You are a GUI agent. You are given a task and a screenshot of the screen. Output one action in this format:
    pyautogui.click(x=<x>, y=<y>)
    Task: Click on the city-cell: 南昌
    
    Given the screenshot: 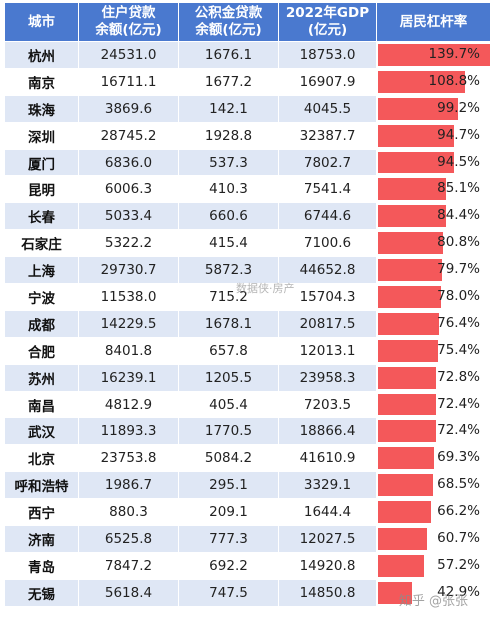 What is the action you would take?
    pyautogui.click(x=41, y=404)
    